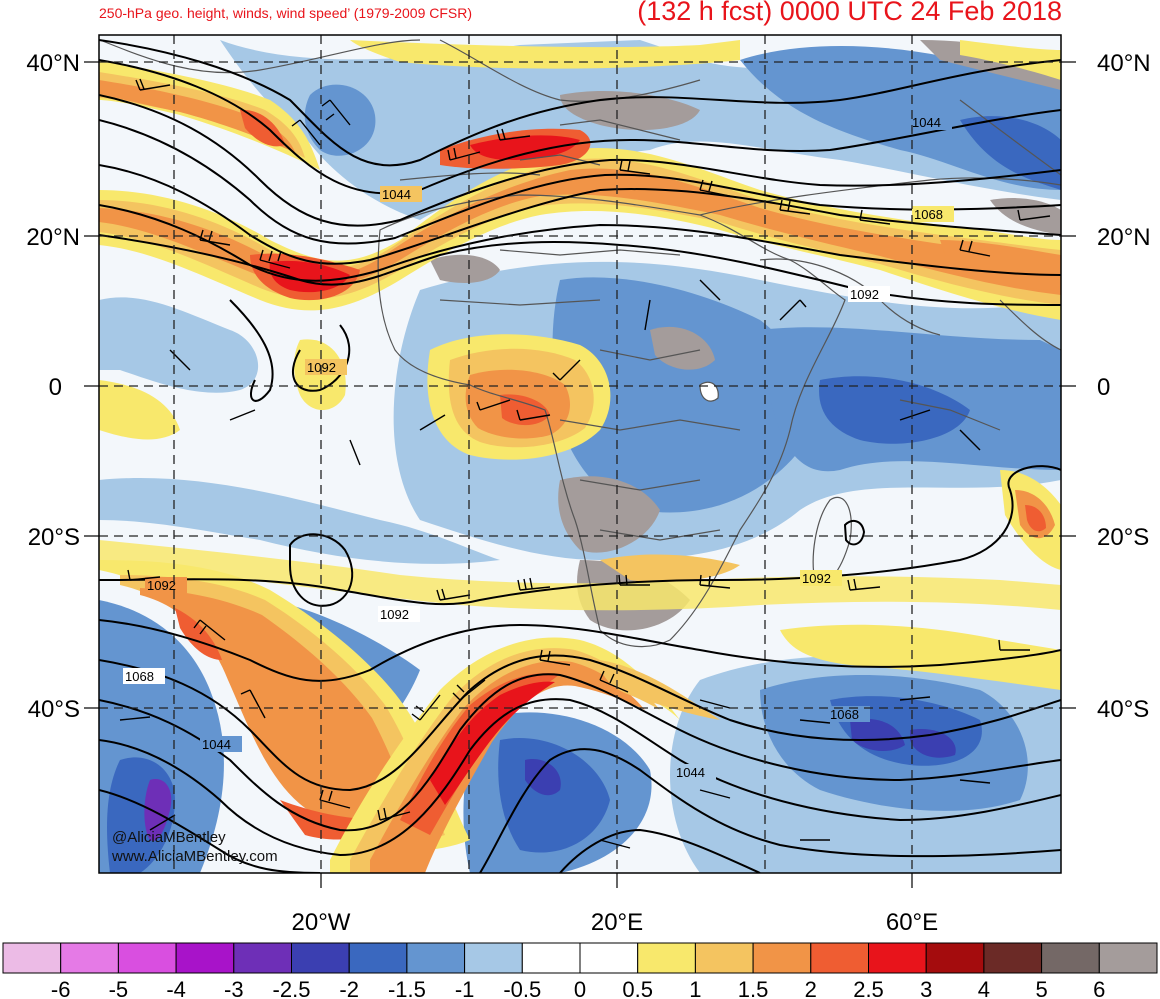 This screenshot has height=999, width=1160. What do you see at coordinates (61, 988) in the screenshot?
I see `colorbar-tick-label: -6` at bounding box center [61, 988].